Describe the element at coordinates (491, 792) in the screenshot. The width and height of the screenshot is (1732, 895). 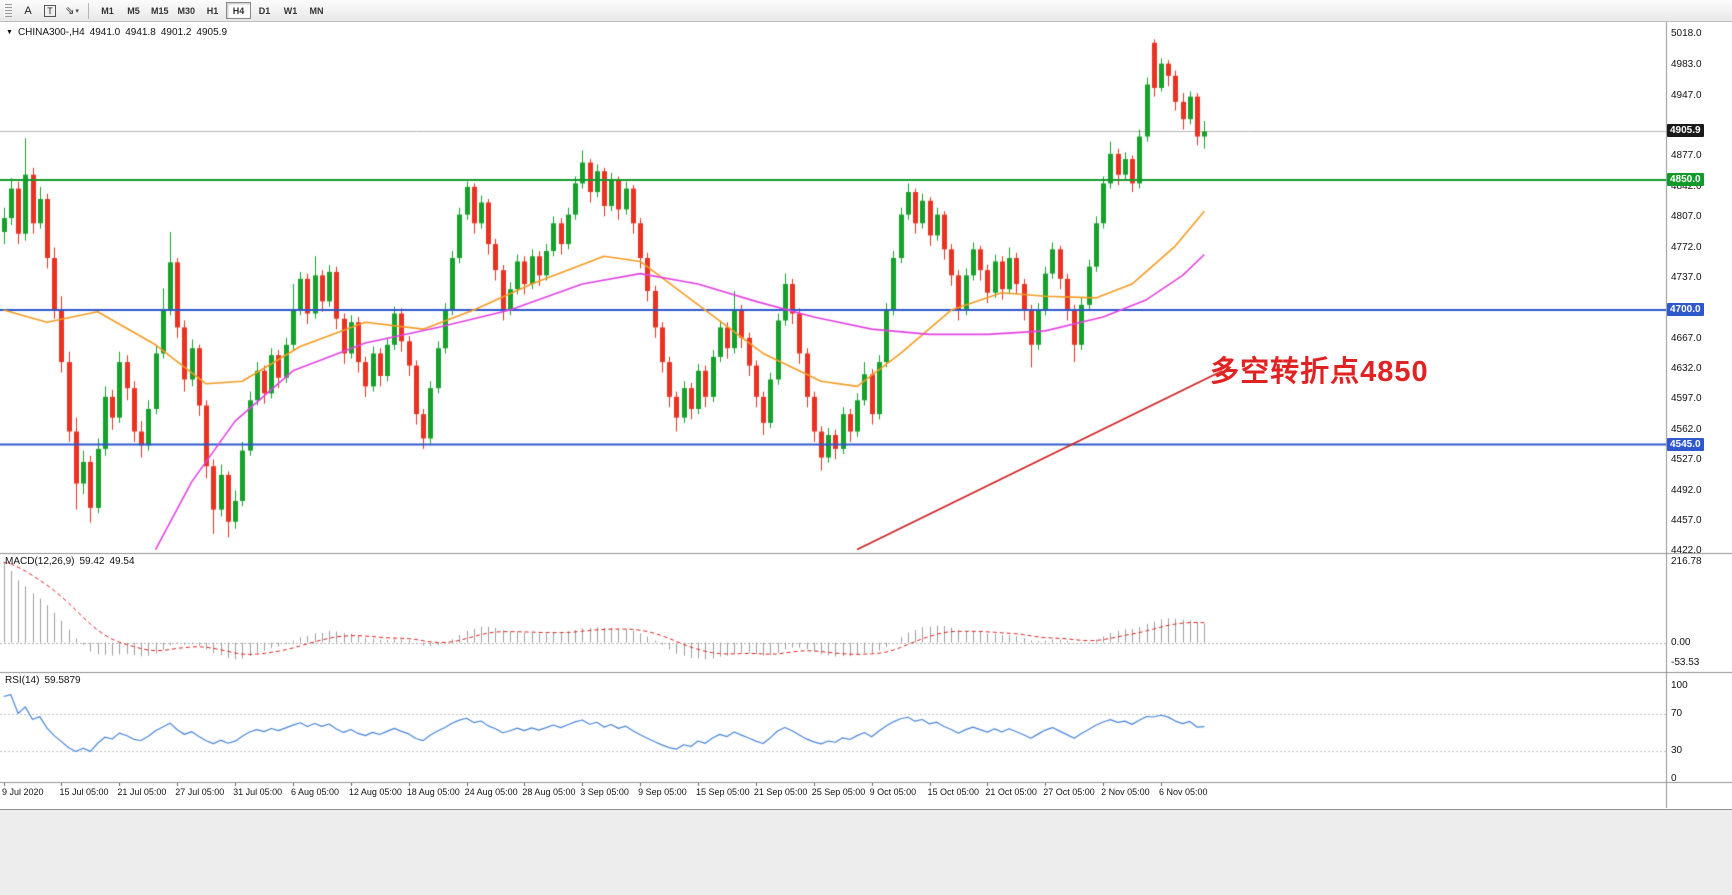
I see `time-axis-label: 24 Aug 05:00` at that location.